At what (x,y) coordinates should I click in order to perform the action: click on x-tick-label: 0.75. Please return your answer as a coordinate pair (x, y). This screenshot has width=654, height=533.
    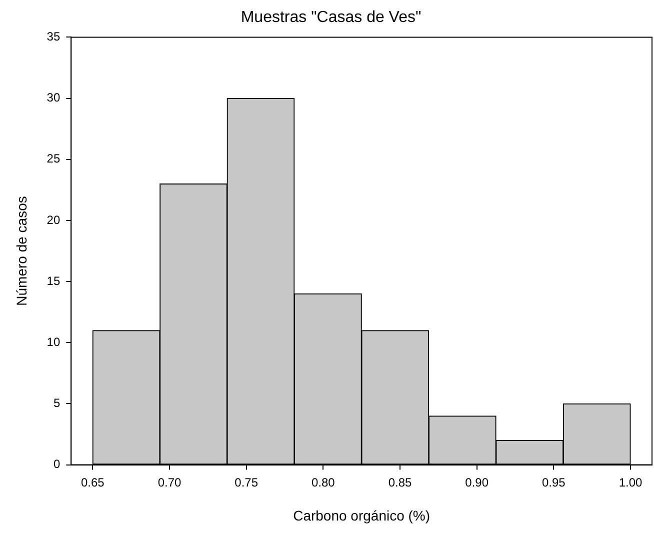
    Looking at the image, I should click on (246, 482).